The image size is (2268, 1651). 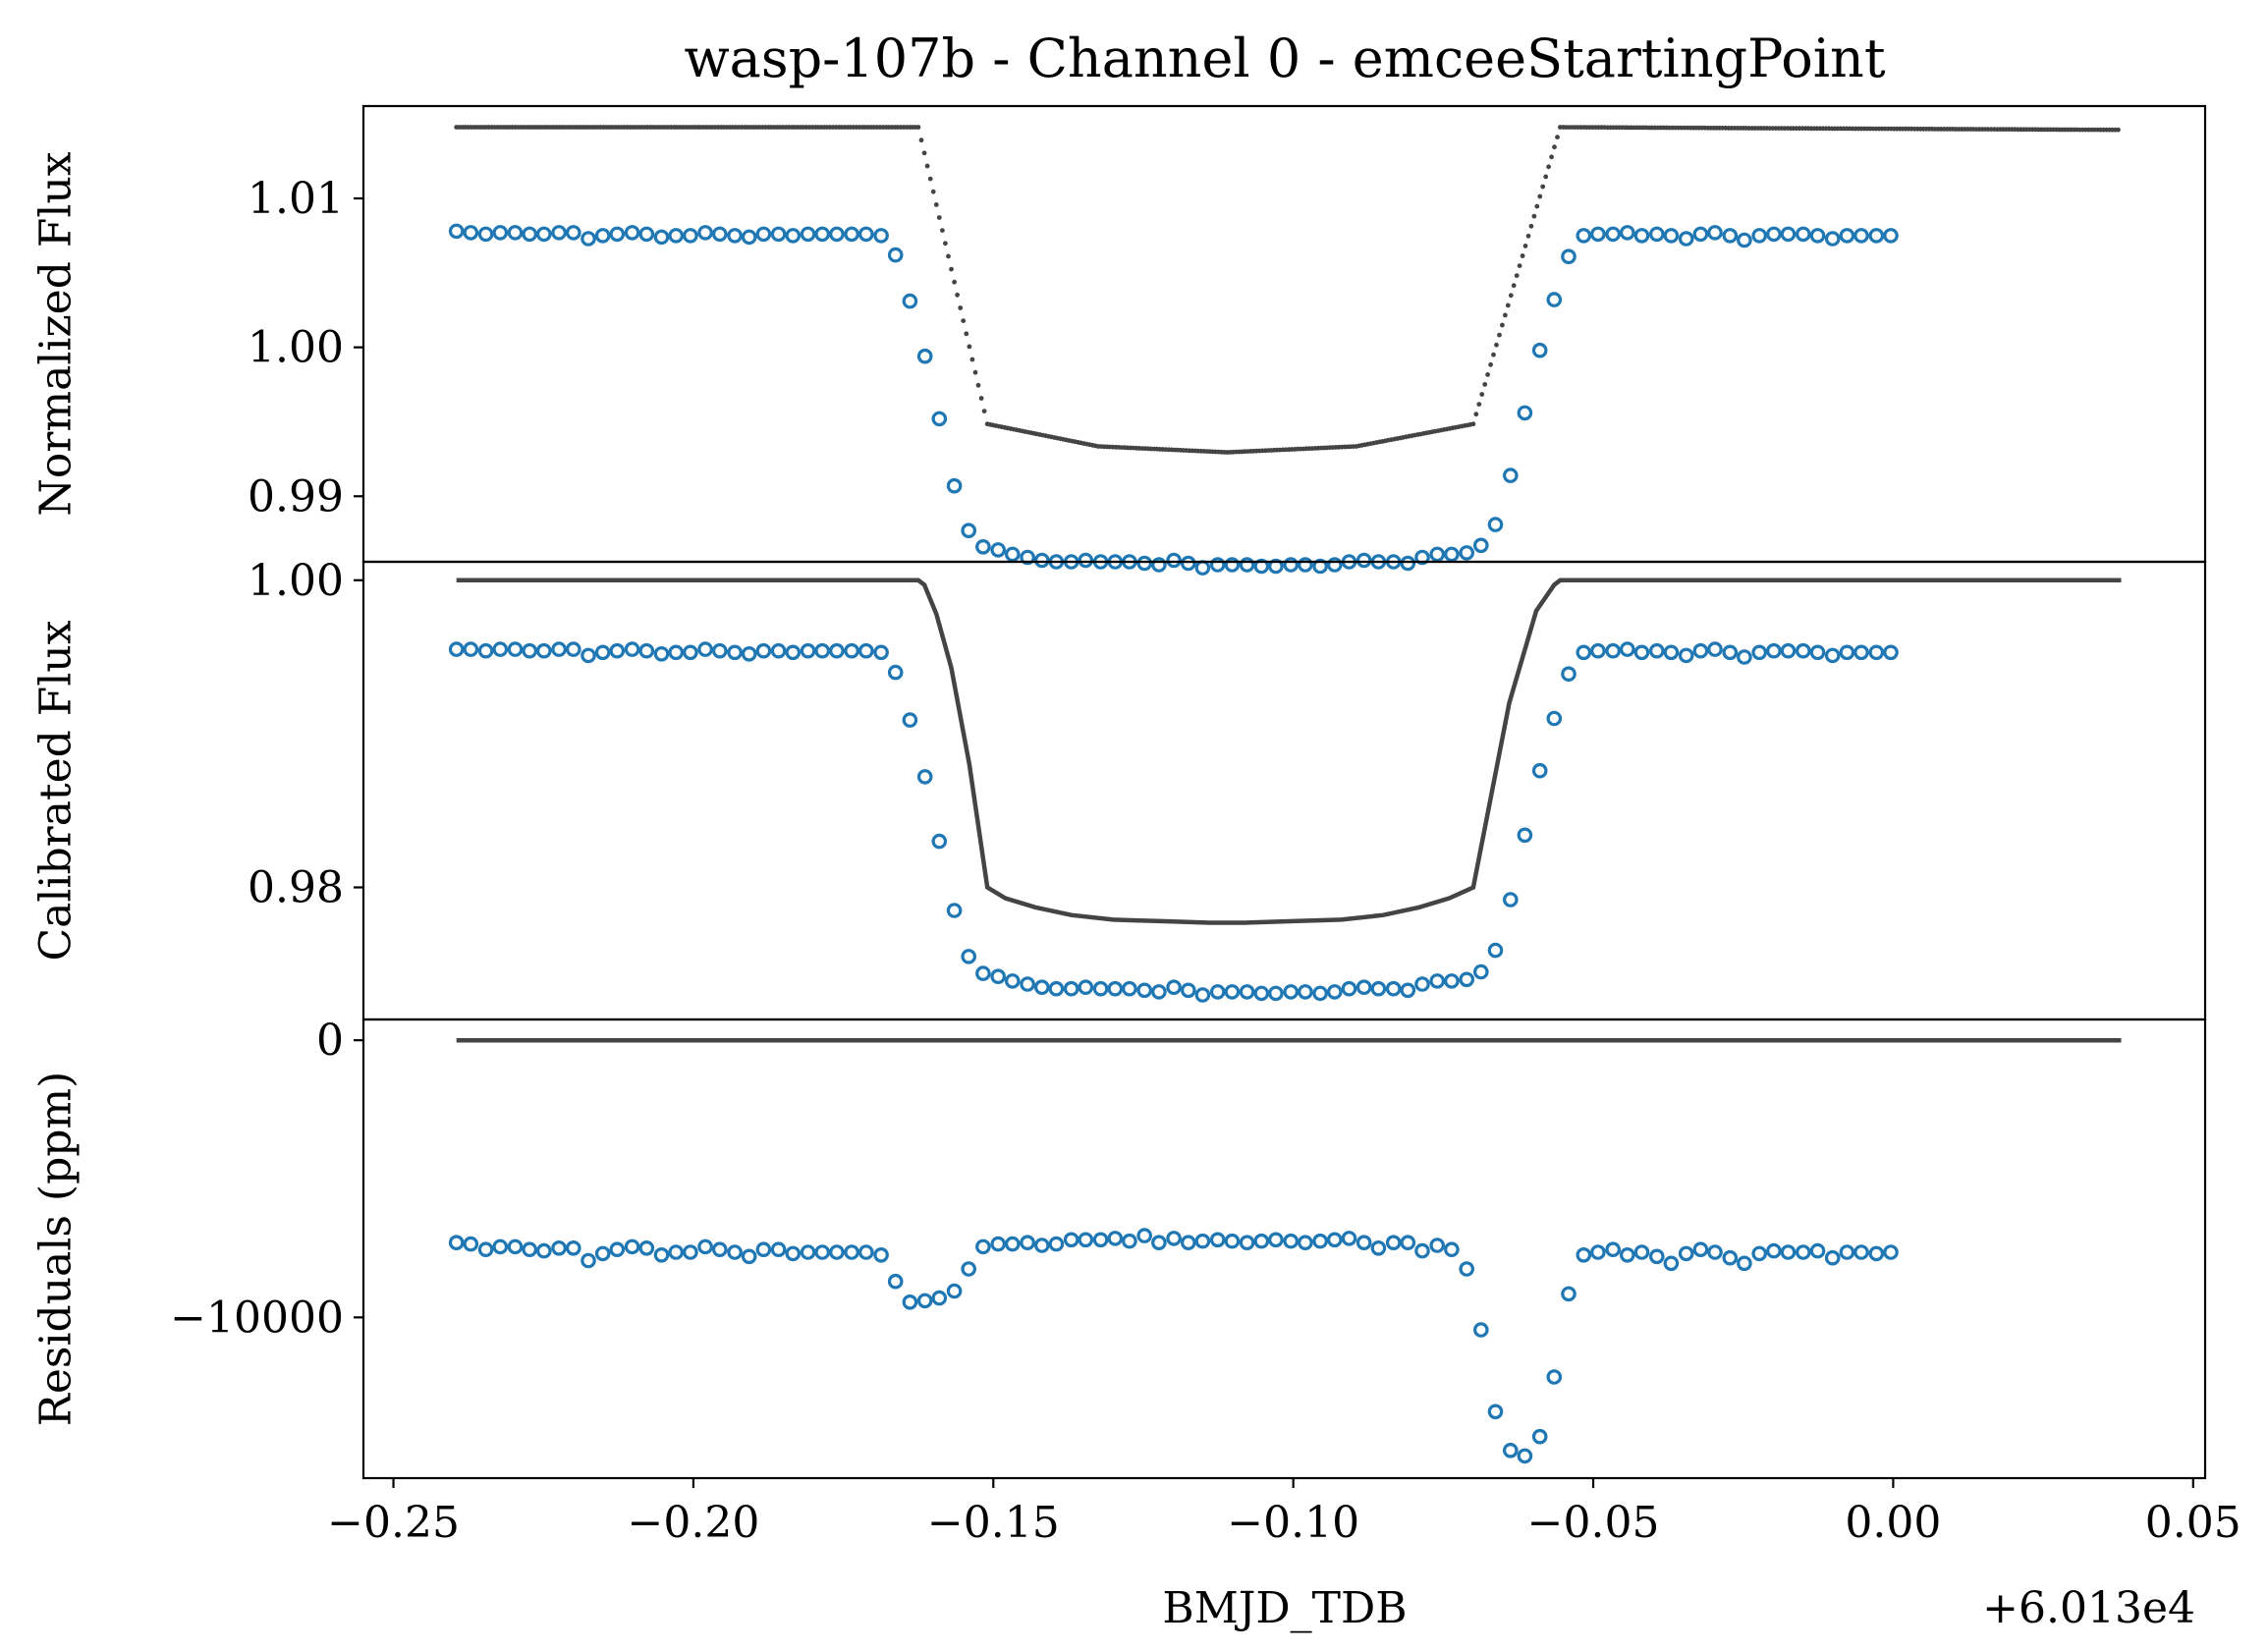 What do you see at coordinates (1173, 1346) in the screenshot?
I see `data-series-residuals` at bounding box center [1173, 1346].